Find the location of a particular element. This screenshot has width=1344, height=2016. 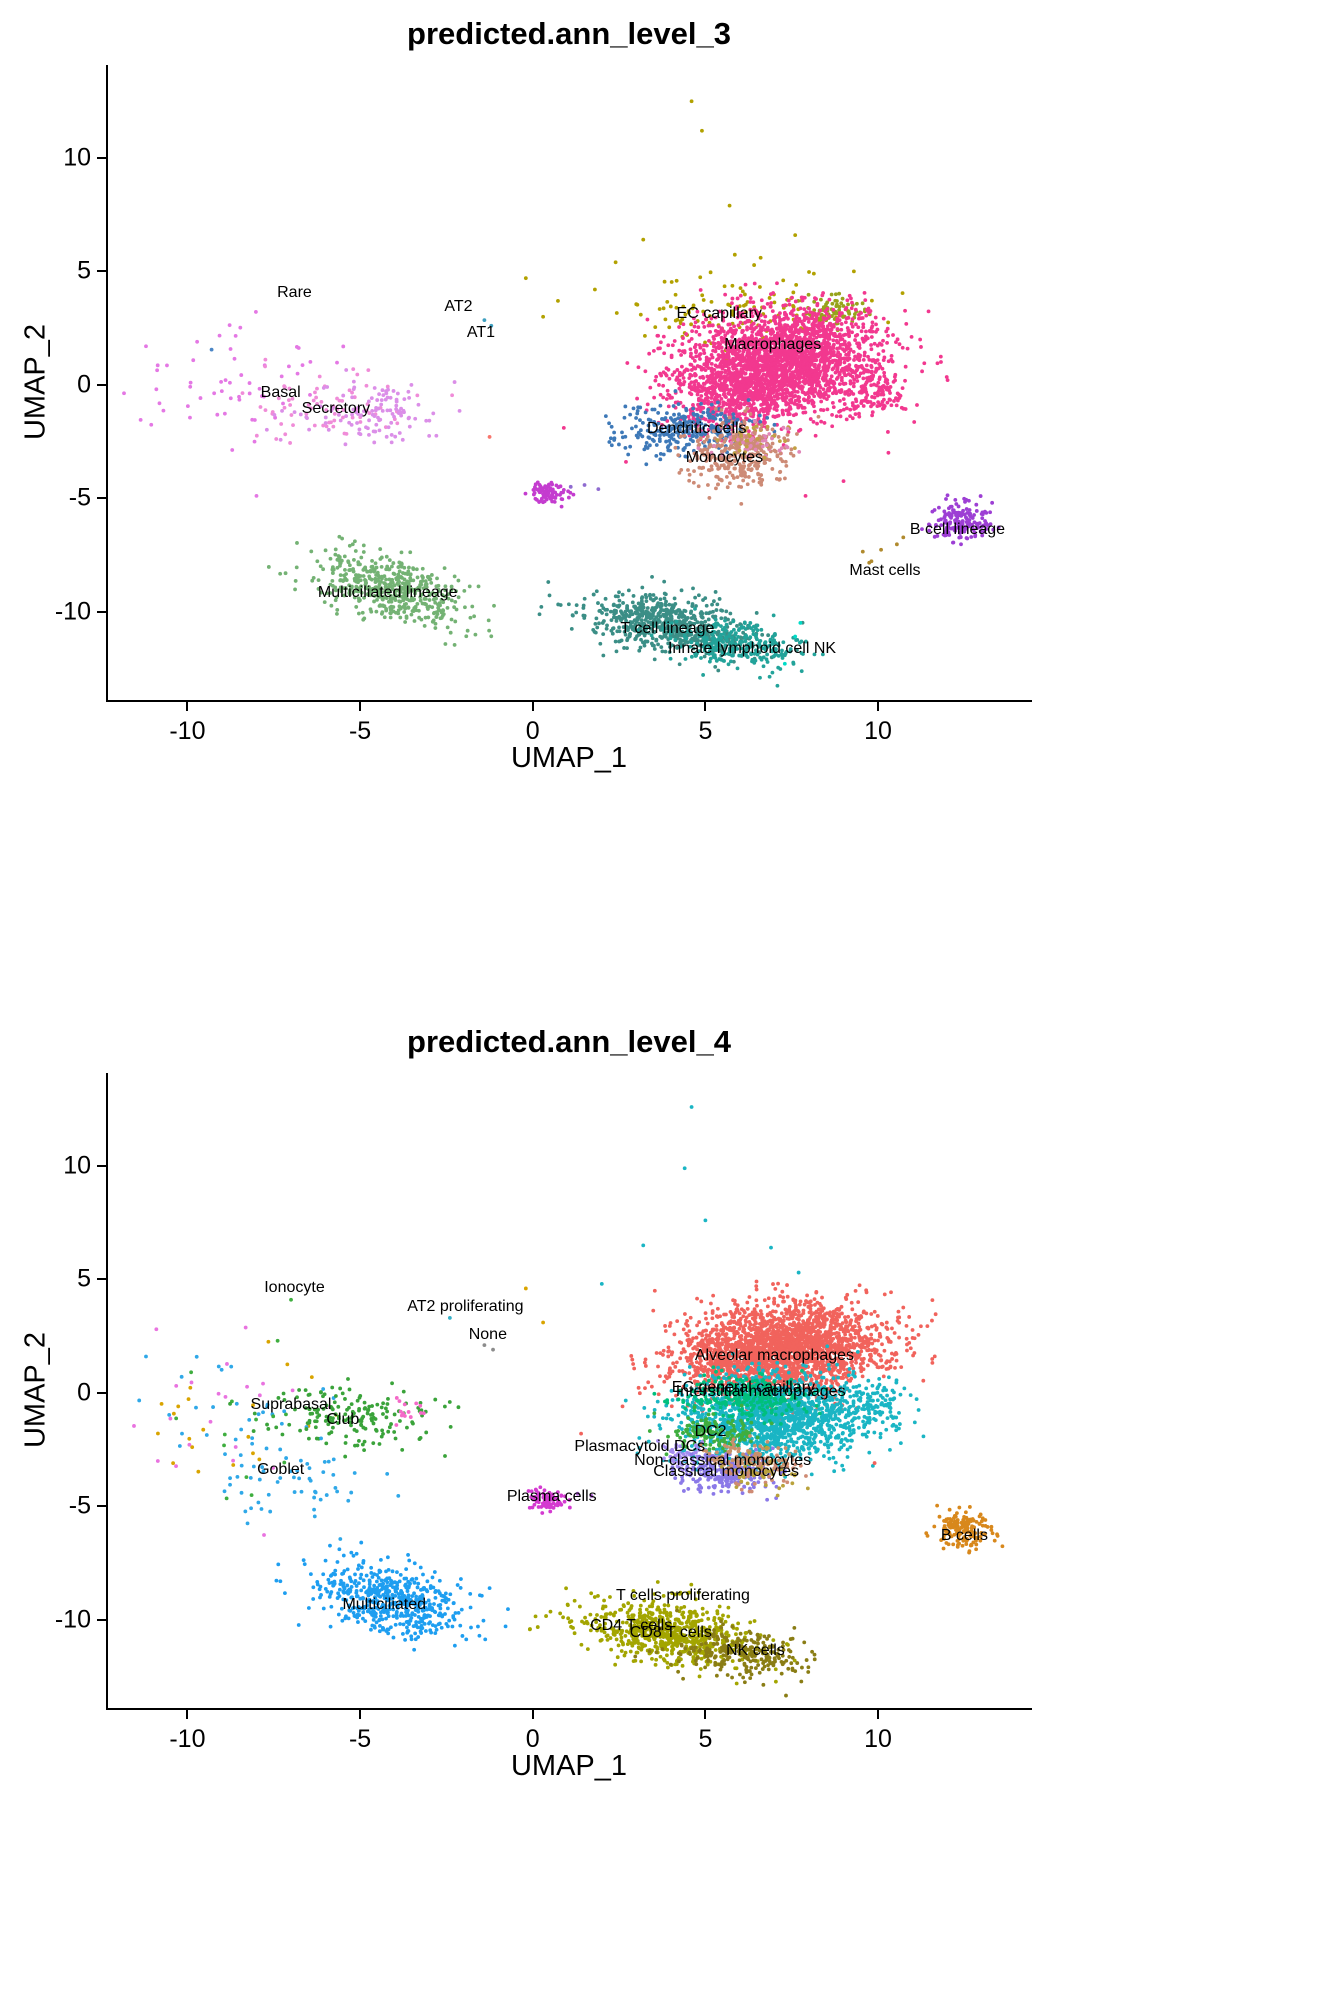

cluster-label: DC2 is located at coordinates (710, 1432).